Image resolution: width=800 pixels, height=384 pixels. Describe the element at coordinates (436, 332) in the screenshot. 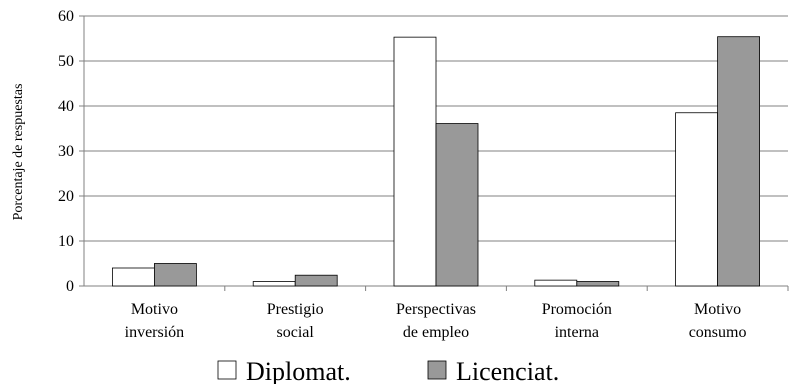

I see `x-category-label: de empleo` at that location.